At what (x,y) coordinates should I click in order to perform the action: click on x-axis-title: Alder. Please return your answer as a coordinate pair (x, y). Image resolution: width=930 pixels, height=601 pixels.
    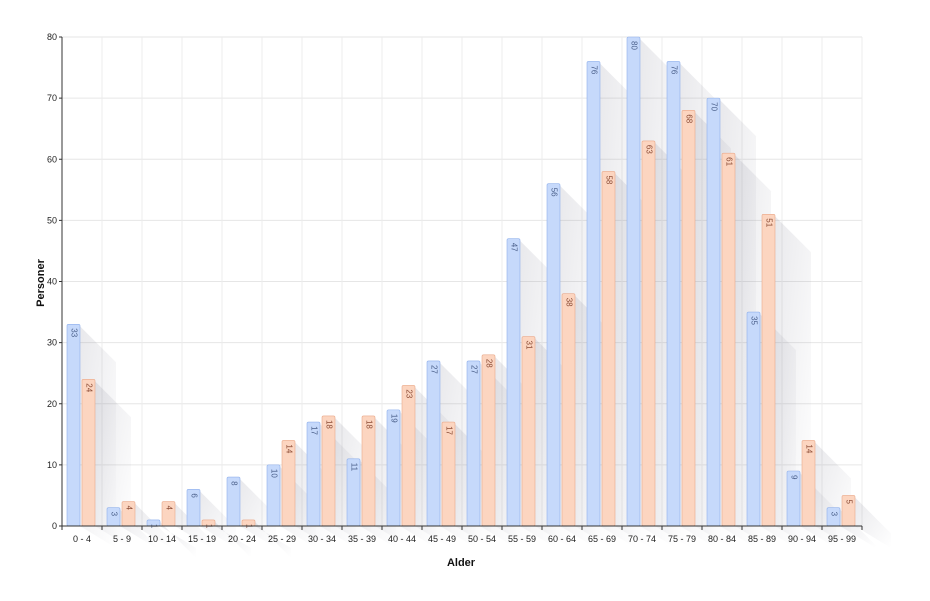
    Looking at the image, I should click on (461, 563).